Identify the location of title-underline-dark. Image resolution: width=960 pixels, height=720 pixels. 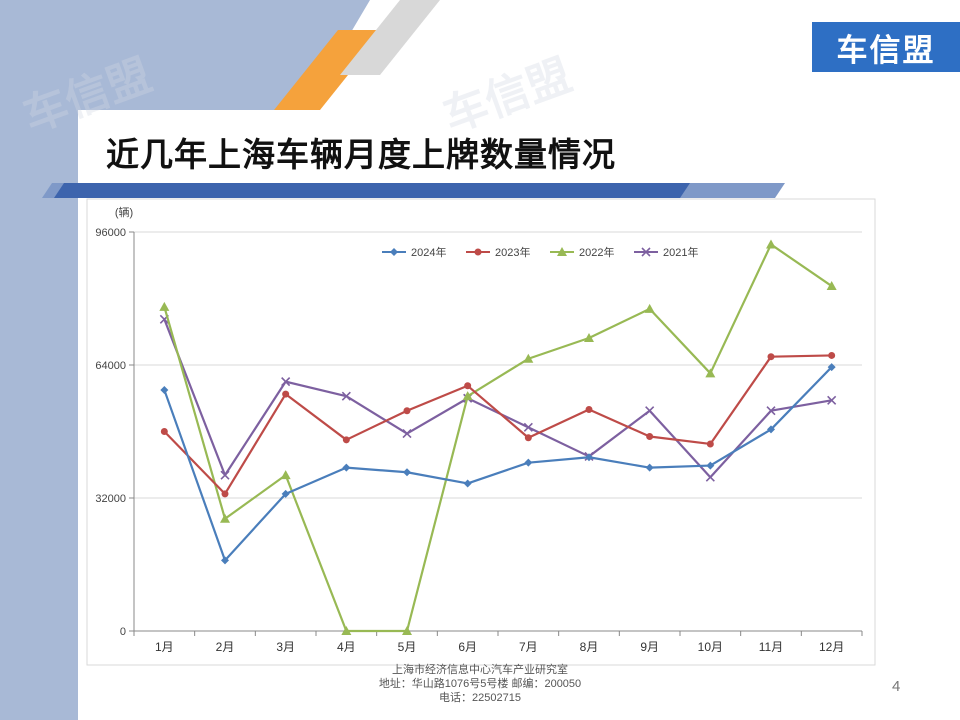
(372, 190).